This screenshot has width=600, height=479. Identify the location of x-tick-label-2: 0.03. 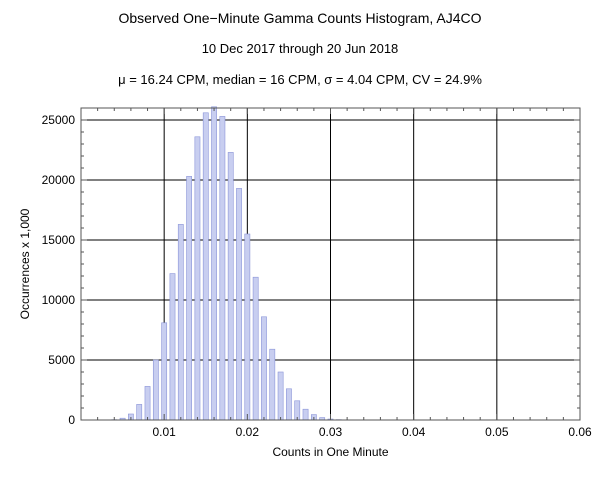
(331, 432).